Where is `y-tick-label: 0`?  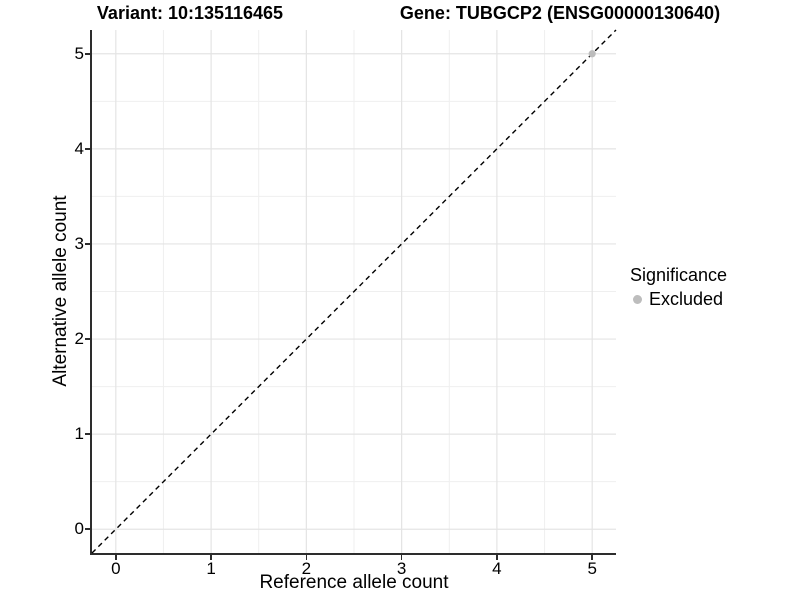 y-tick-label: 0 is located at coordinates (79, 529).